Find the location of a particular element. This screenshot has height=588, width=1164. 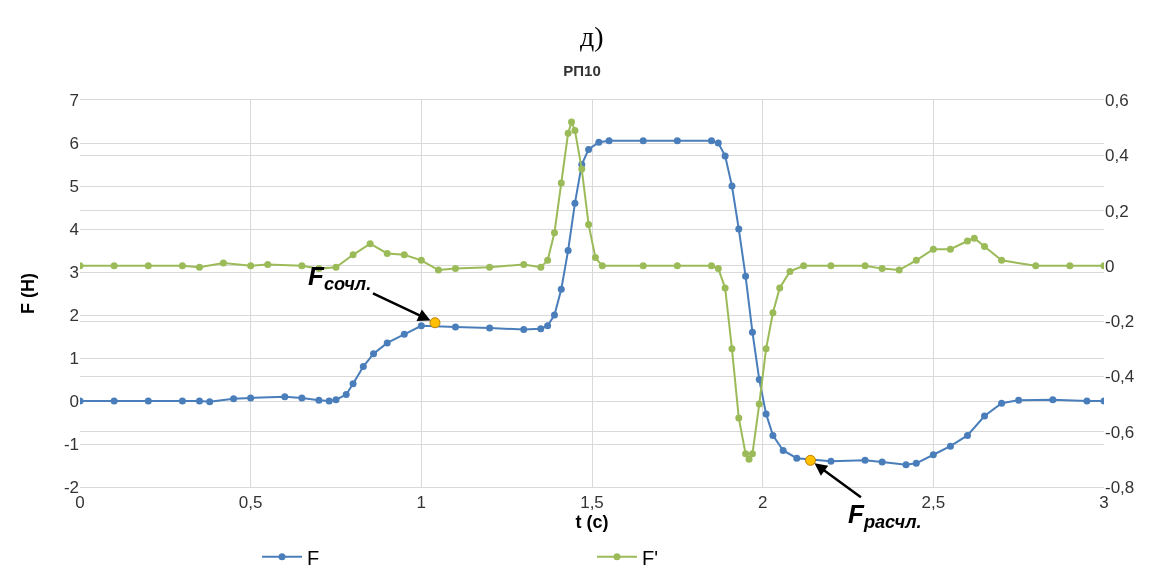

y2-tick-label: 0,6 is located at coordinates (1117, 100).